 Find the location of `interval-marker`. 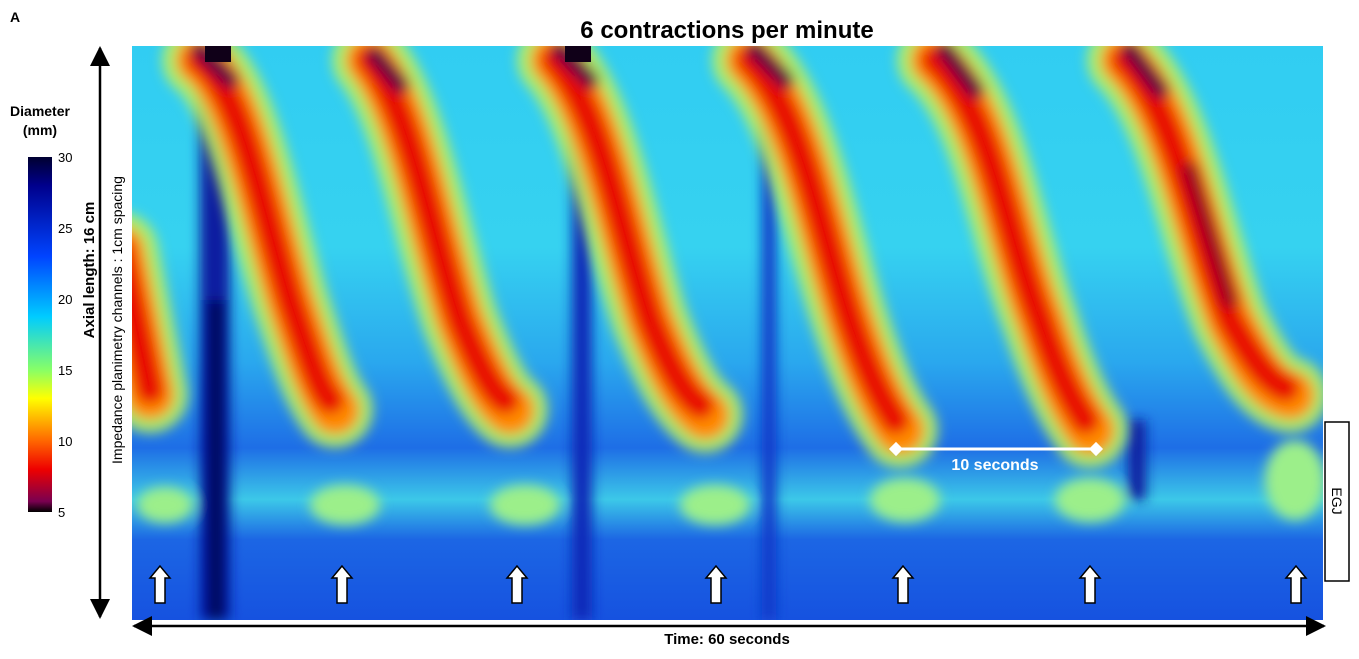

interval-marker is located at coordinates (996, 449).